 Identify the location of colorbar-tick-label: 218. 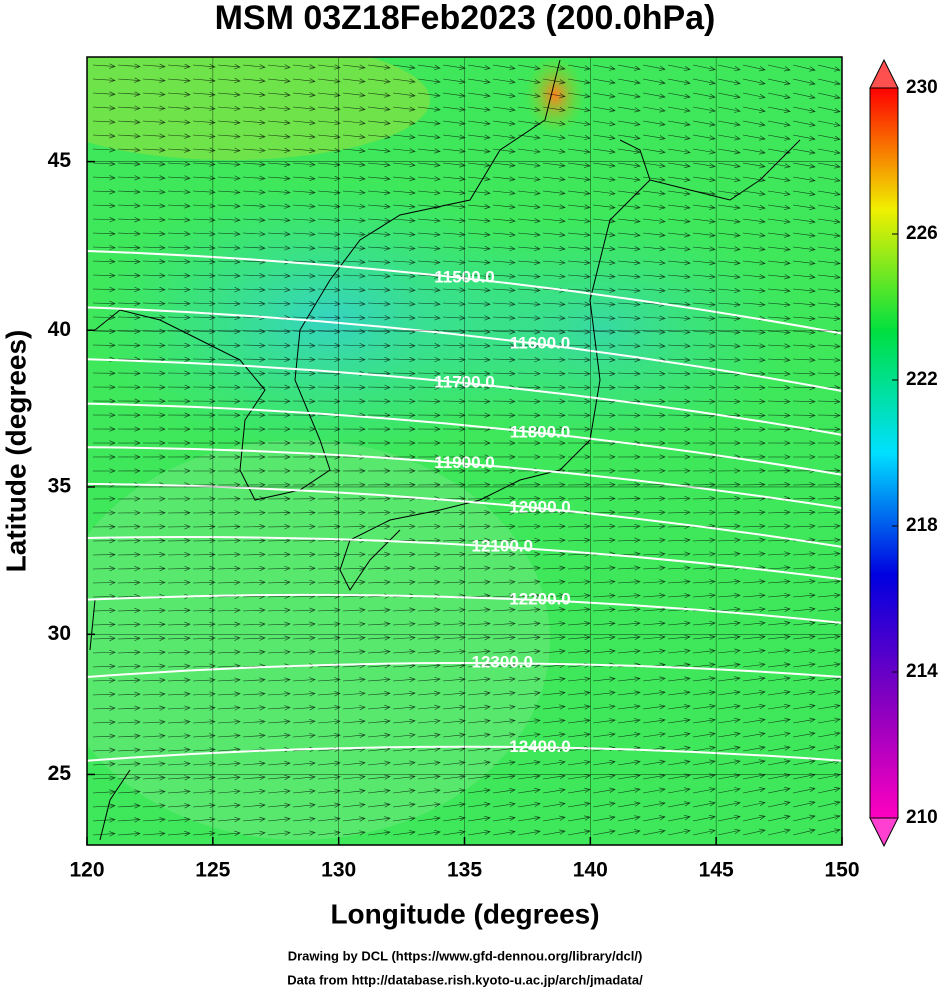
(922, 525).